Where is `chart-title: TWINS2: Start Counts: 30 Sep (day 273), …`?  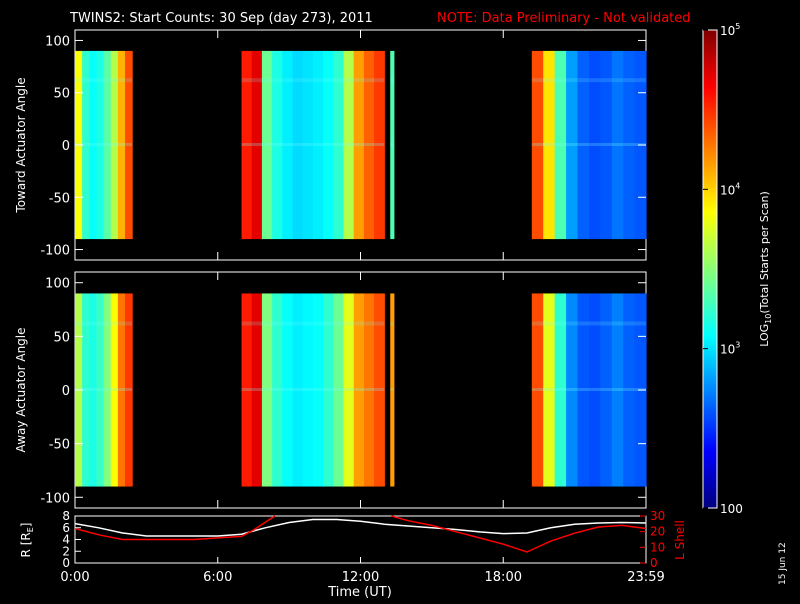 chart-title: TWINS2: Start Counts: 30 Sep (day 273), … is located at coordinates (221, 18).